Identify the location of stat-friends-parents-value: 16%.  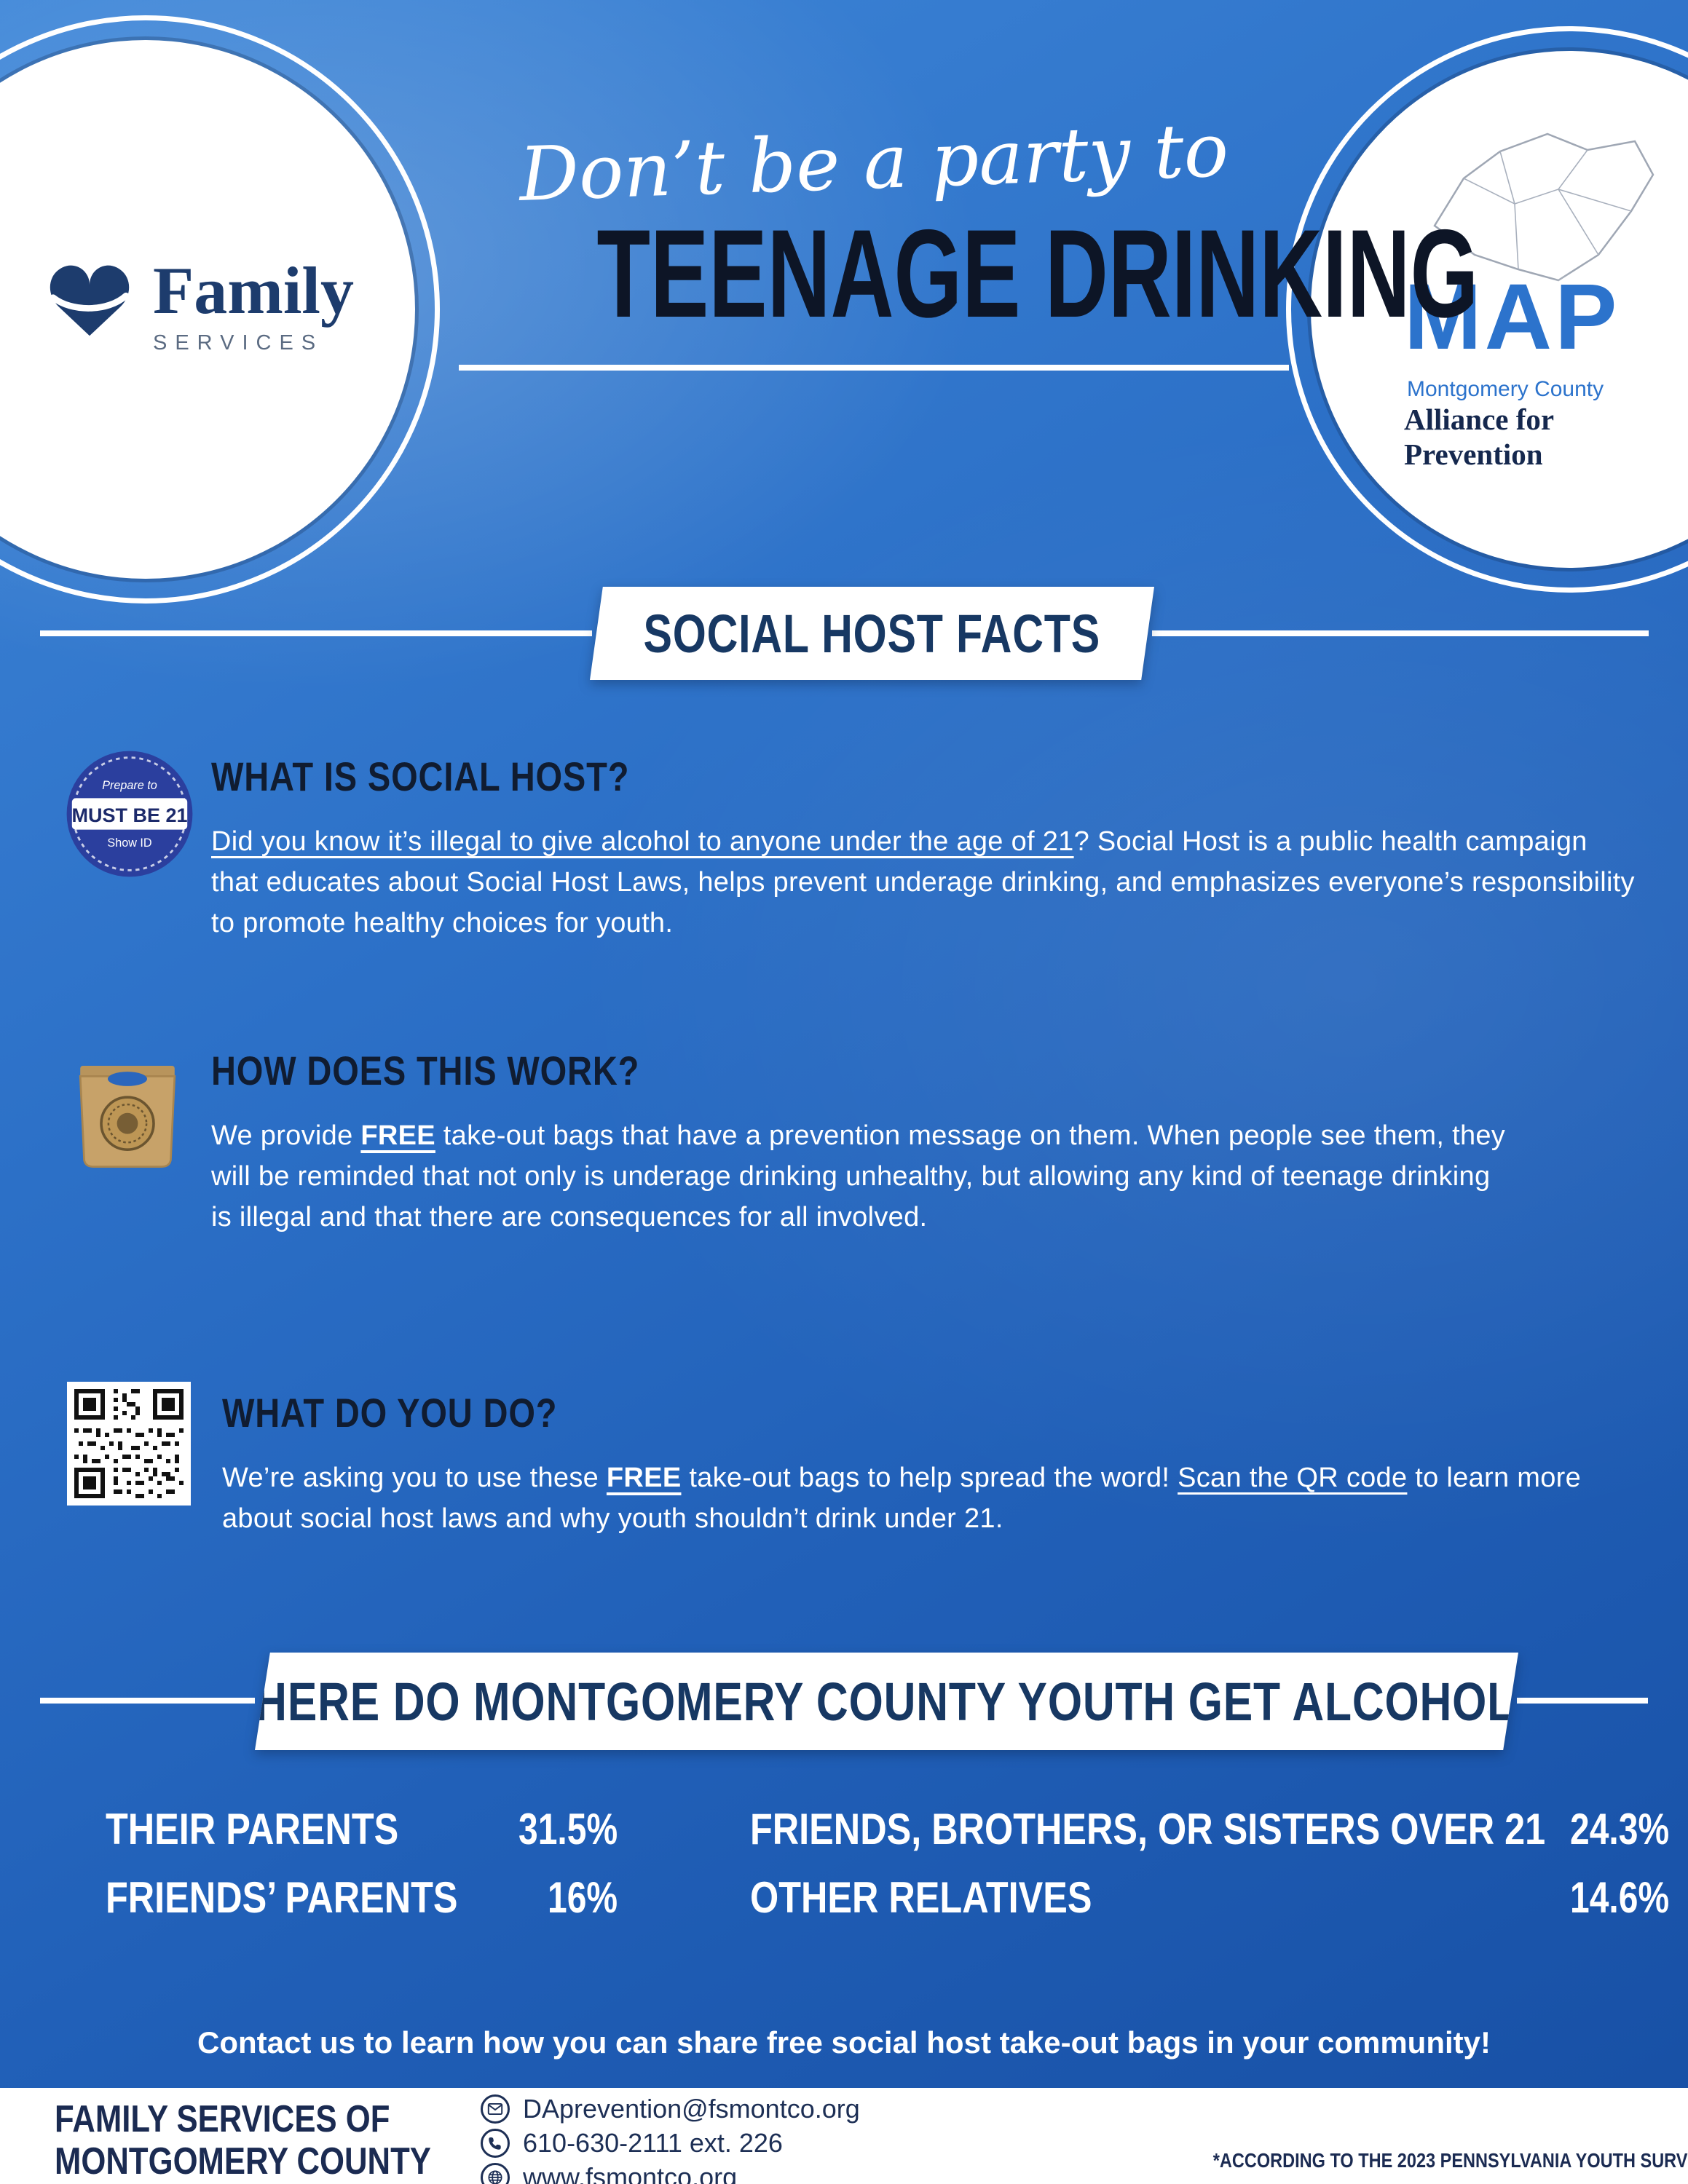
(582, 1897).